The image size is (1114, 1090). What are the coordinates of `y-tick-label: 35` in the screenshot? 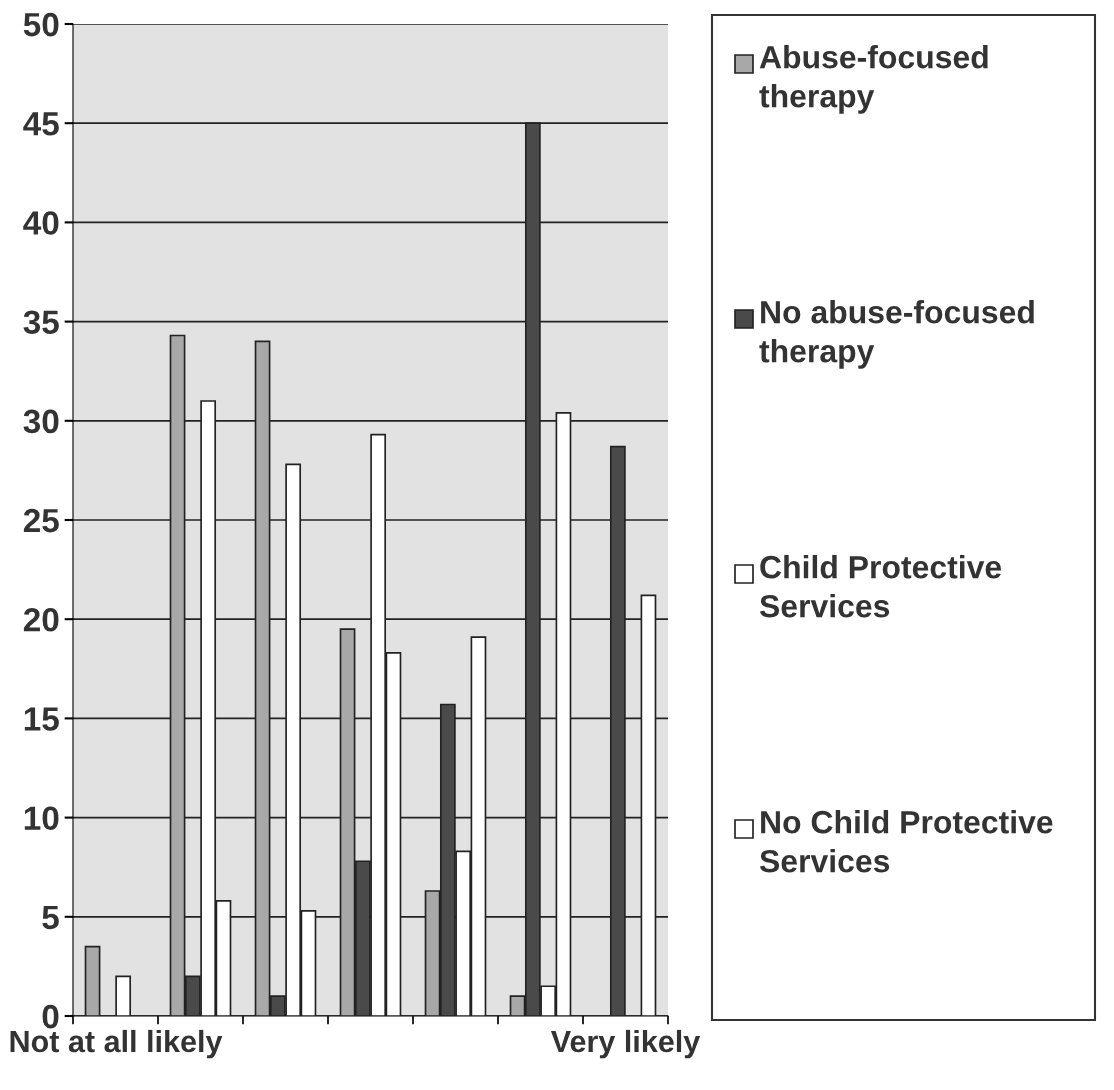 It's located at (41, 322).